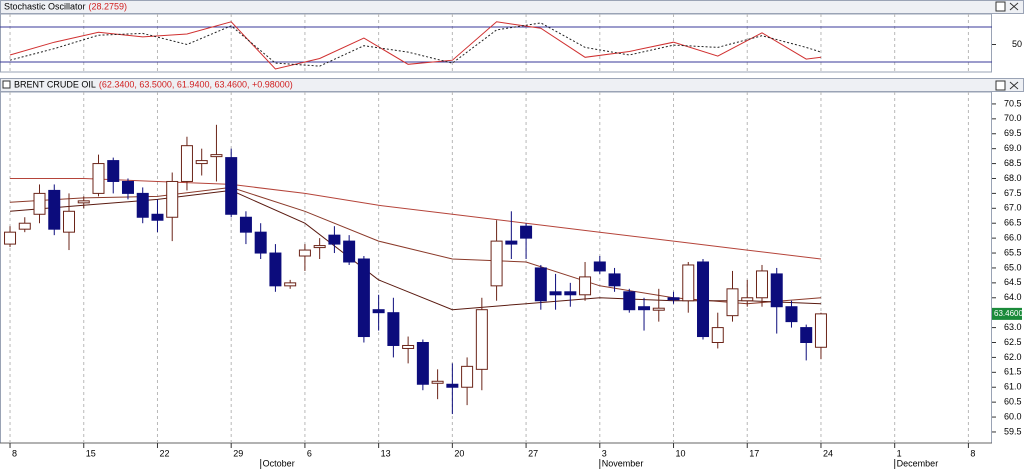 Image resolution: width=1024 pixels, height=474 pixels. Describe the element at coordinates (1013, 402) in the screenshot. I see `y-tick-label: 60.5` at that location.